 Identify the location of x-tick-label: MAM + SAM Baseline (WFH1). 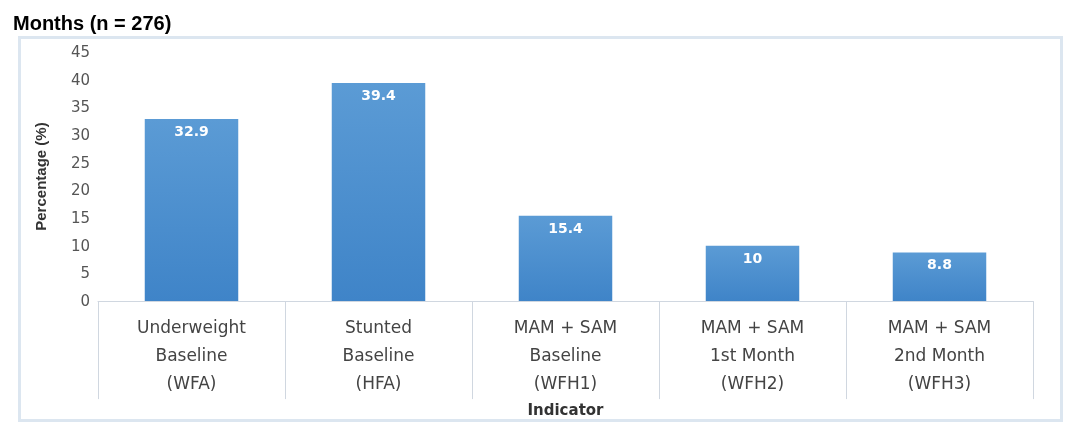
(565, 355).